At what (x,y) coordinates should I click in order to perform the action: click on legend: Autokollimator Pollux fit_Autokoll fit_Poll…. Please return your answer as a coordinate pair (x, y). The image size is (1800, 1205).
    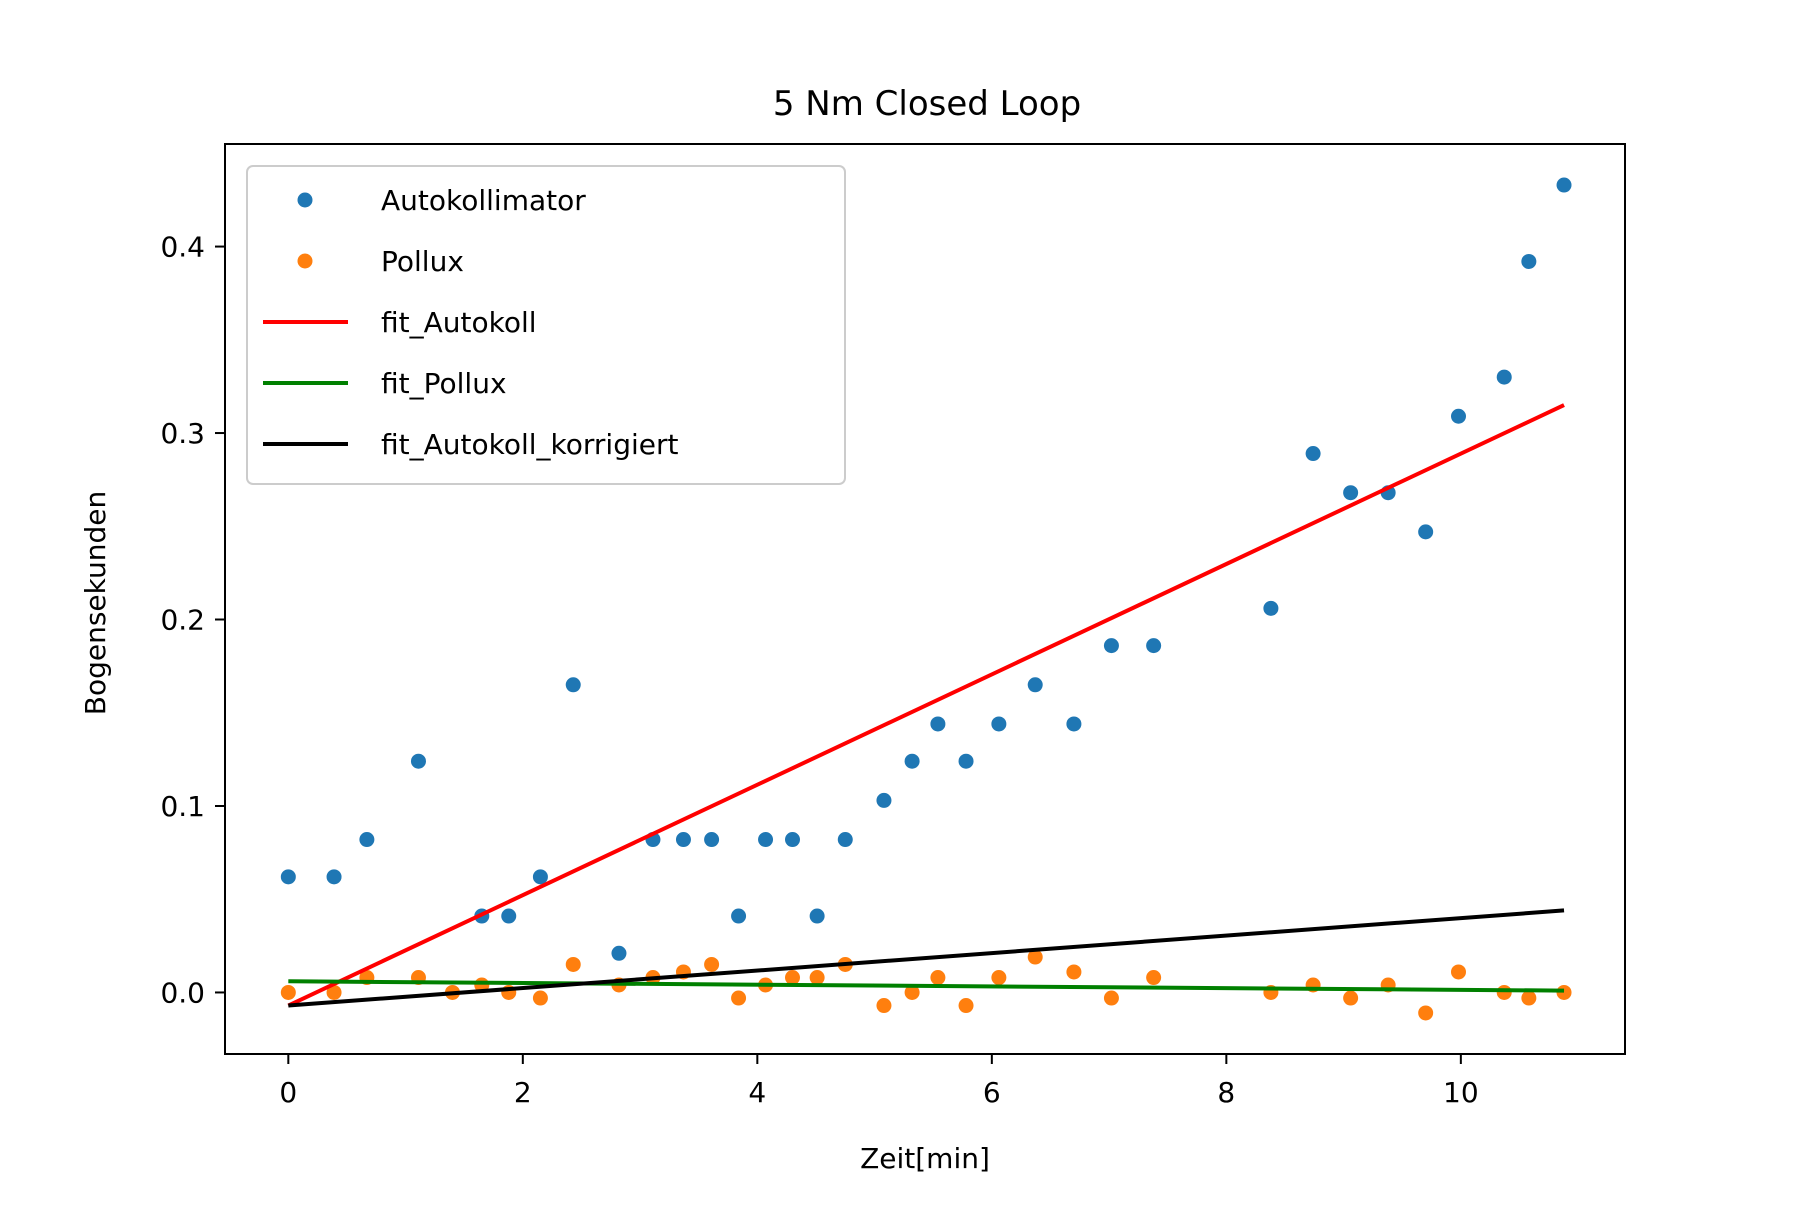
    Looking at the image, I should click on (546, 325).